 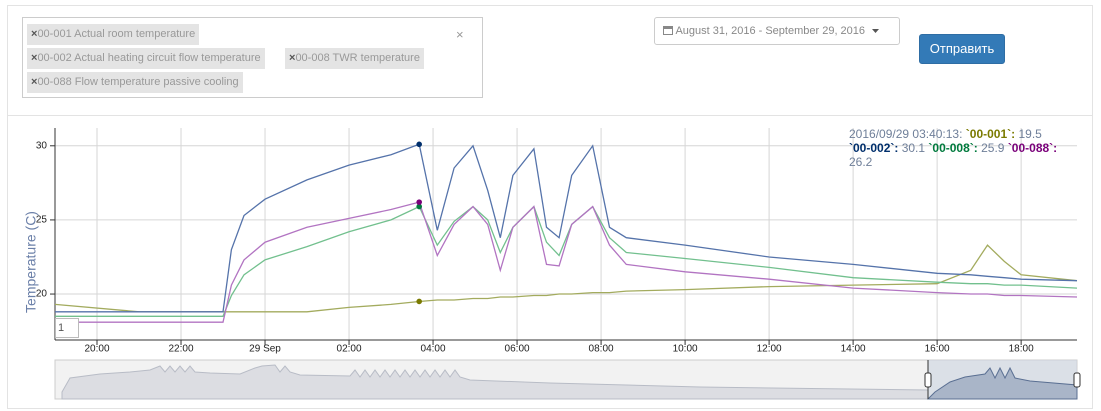 I want to click on chip-label: 00-008 TWR temperature, so click(x=357, y=58).